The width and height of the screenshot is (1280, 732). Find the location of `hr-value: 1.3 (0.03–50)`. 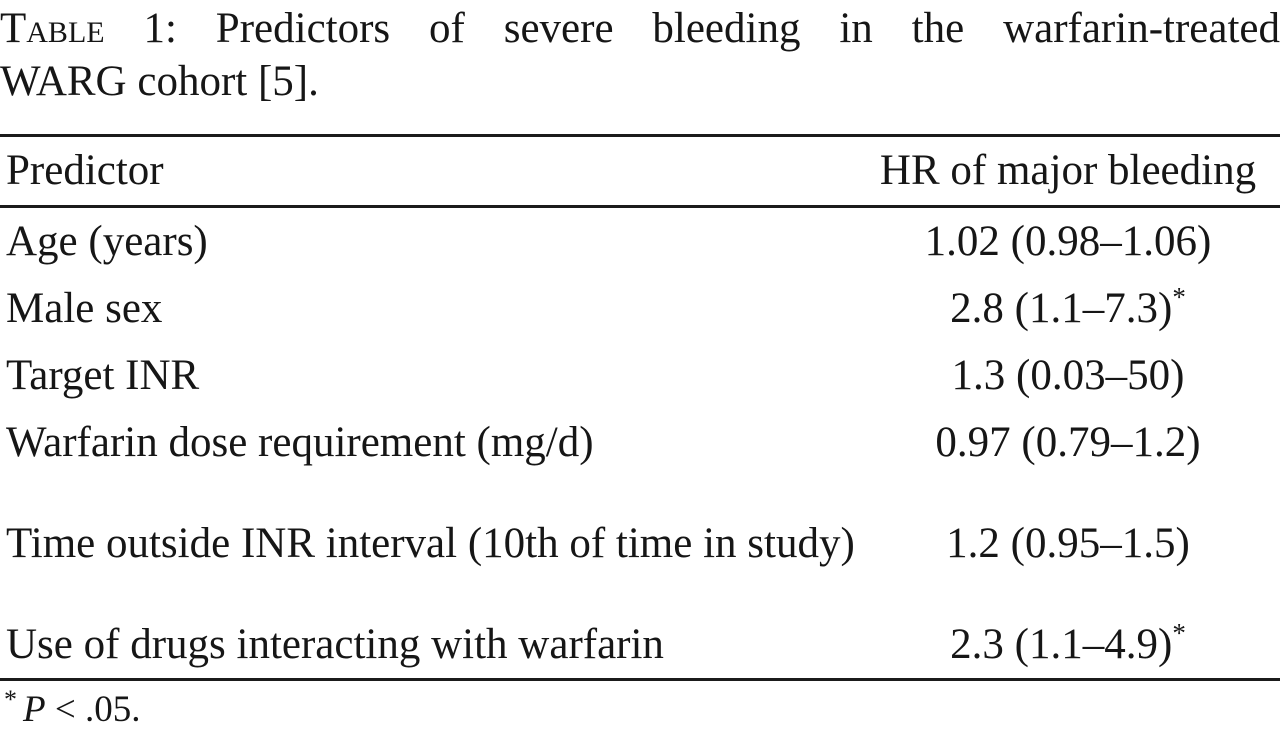

hr-value: 1.3 (0.03–50) is located at coordinates (1068, 375).